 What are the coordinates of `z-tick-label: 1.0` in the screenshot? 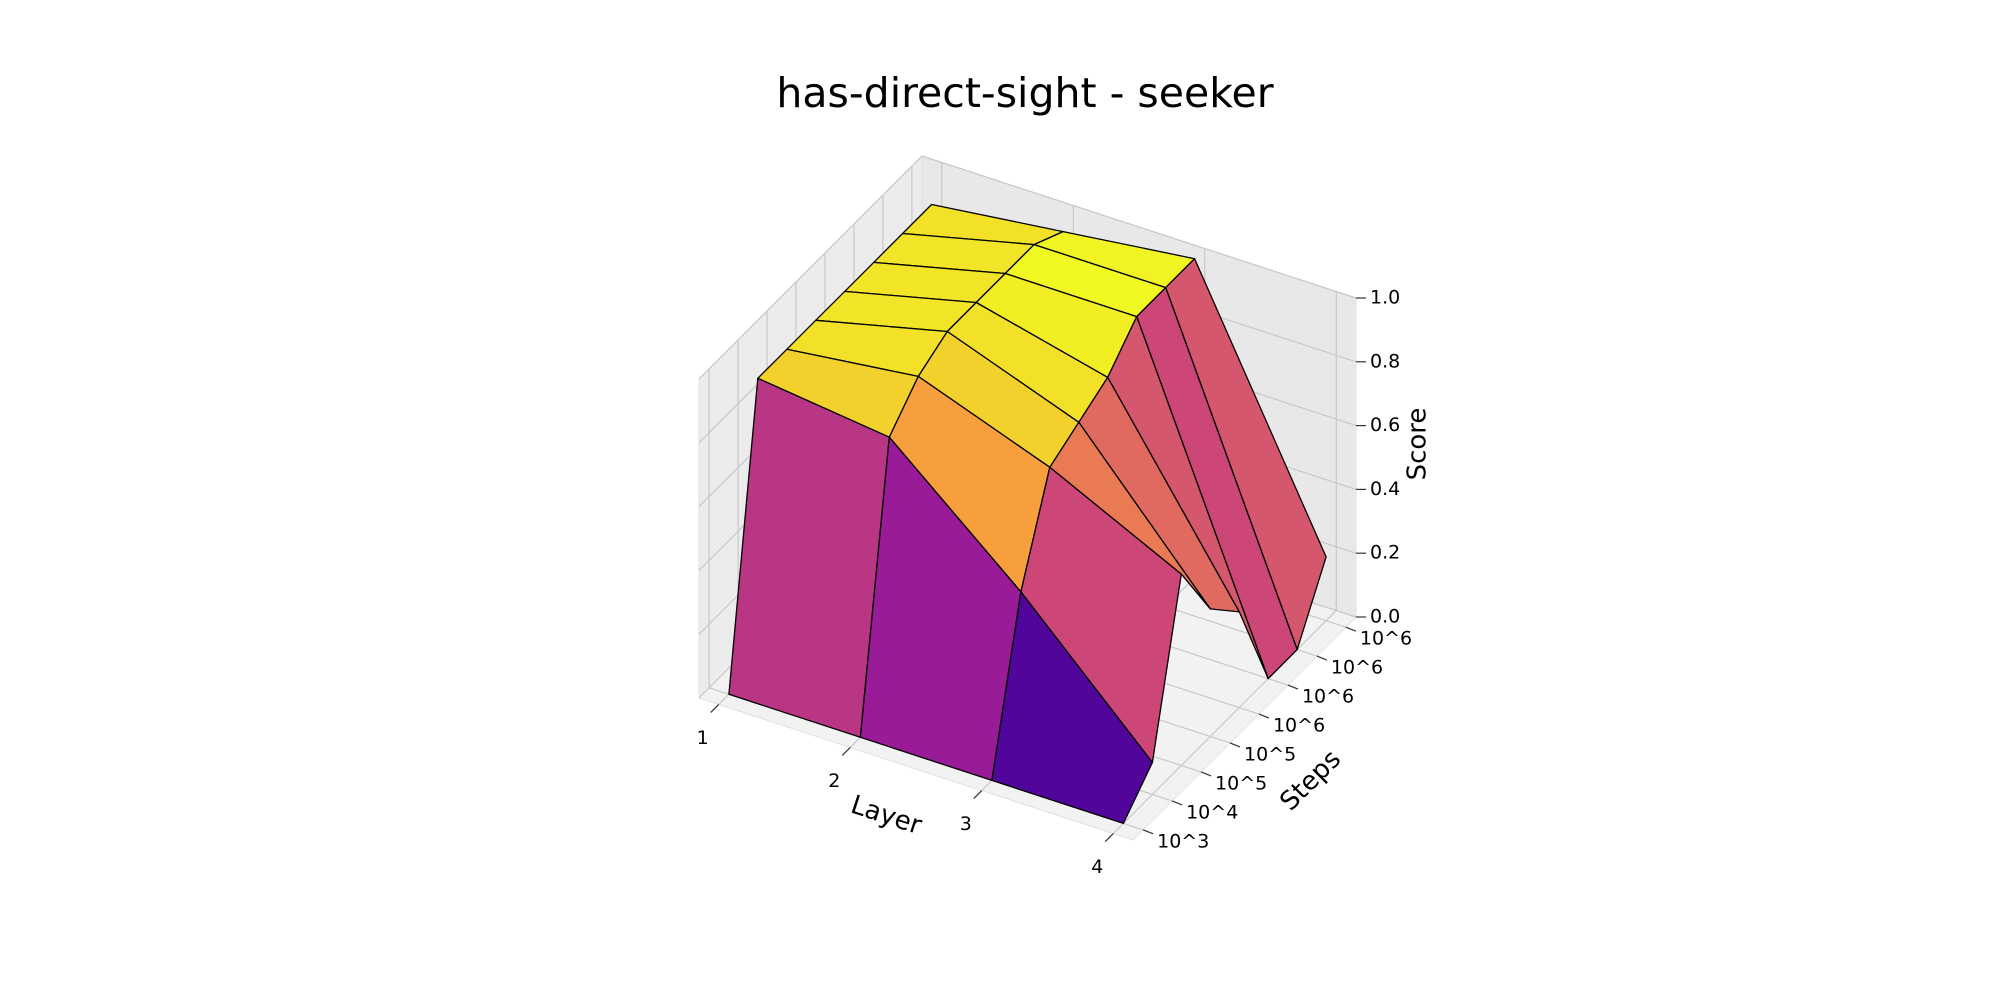 It's located at (1385, 298).